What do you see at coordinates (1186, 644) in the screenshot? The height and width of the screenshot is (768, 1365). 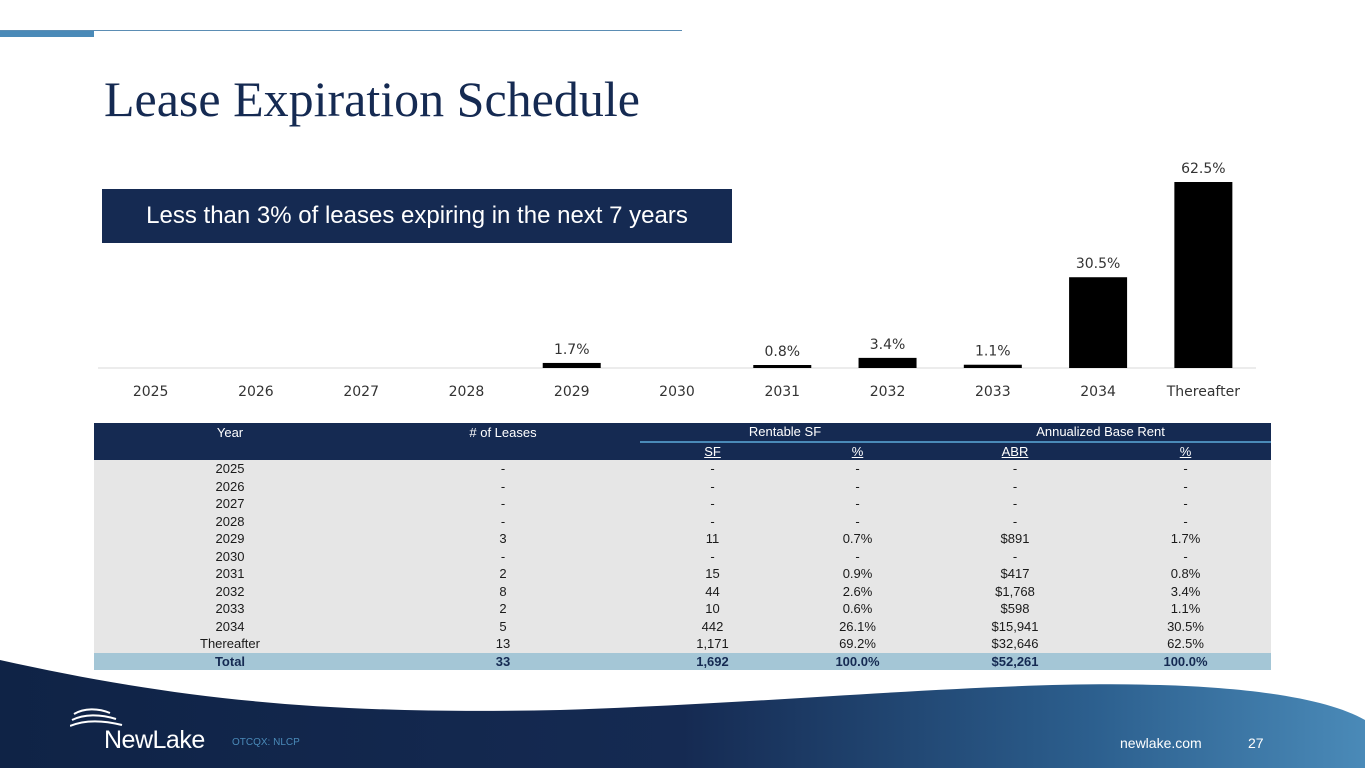 I see `table-cell: 62.5%` at bounding box center [1186, 644].